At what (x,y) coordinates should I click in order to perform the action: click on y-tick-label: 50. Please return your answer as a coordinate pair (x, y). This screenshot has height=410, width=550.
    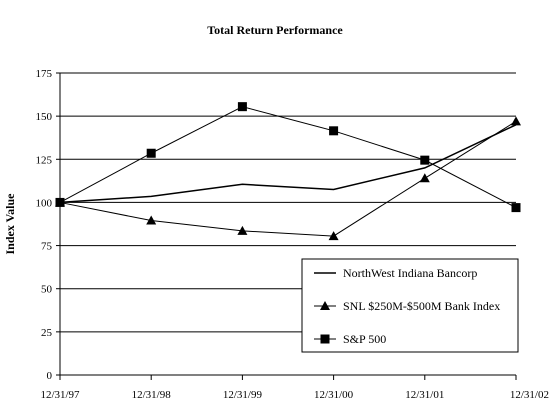
    Looking at the image, I should click on (47, 290).